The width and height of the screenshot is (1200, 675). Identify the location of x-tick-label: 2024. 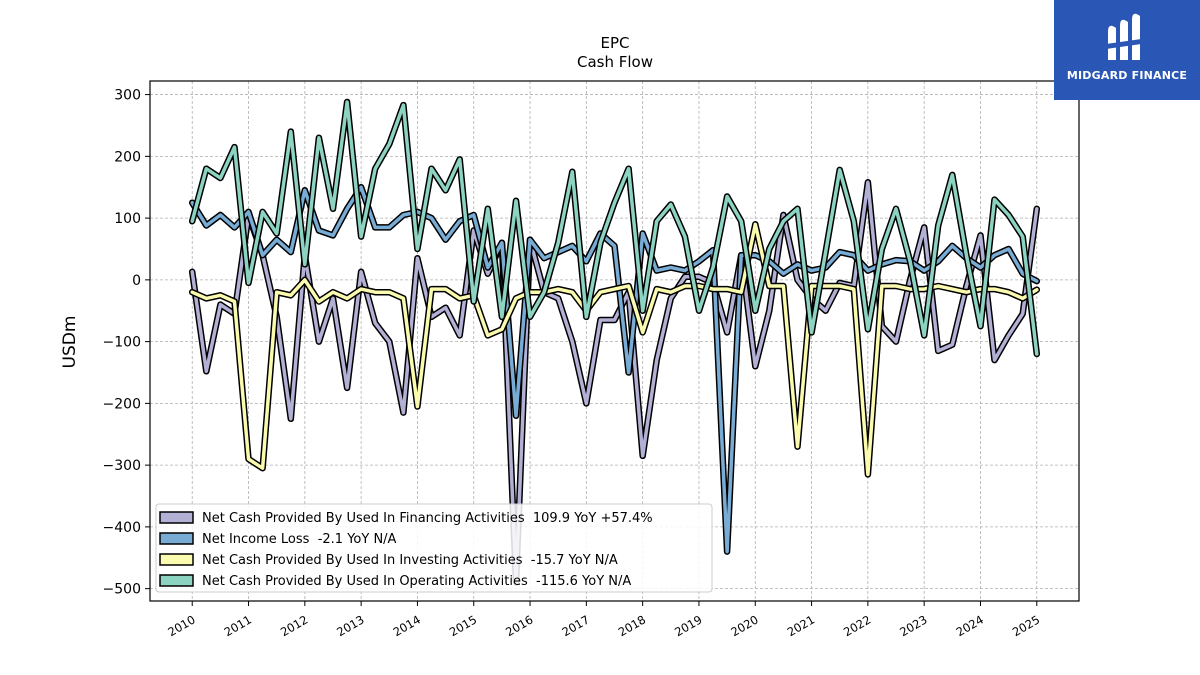
(970, 625).